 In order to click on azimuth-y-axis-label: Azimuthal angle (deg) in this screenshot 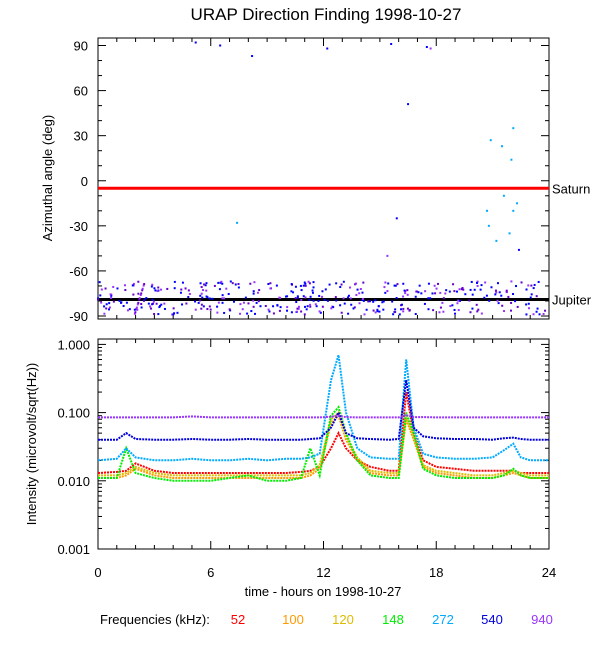, I will do `click(47, 178)`.